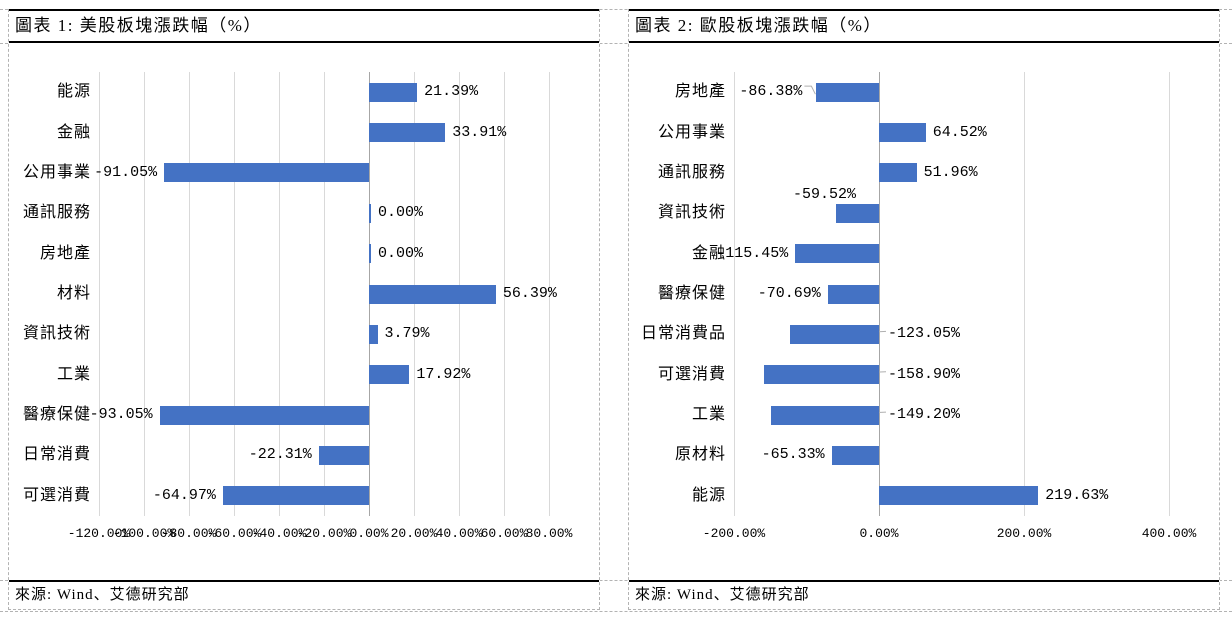 The width and height of the screenshot is (1232, 620). What do you see at coordinates (121, 415) in the screenshot?
I see `data-label: -93.05%` at bounding box center [121, 415].